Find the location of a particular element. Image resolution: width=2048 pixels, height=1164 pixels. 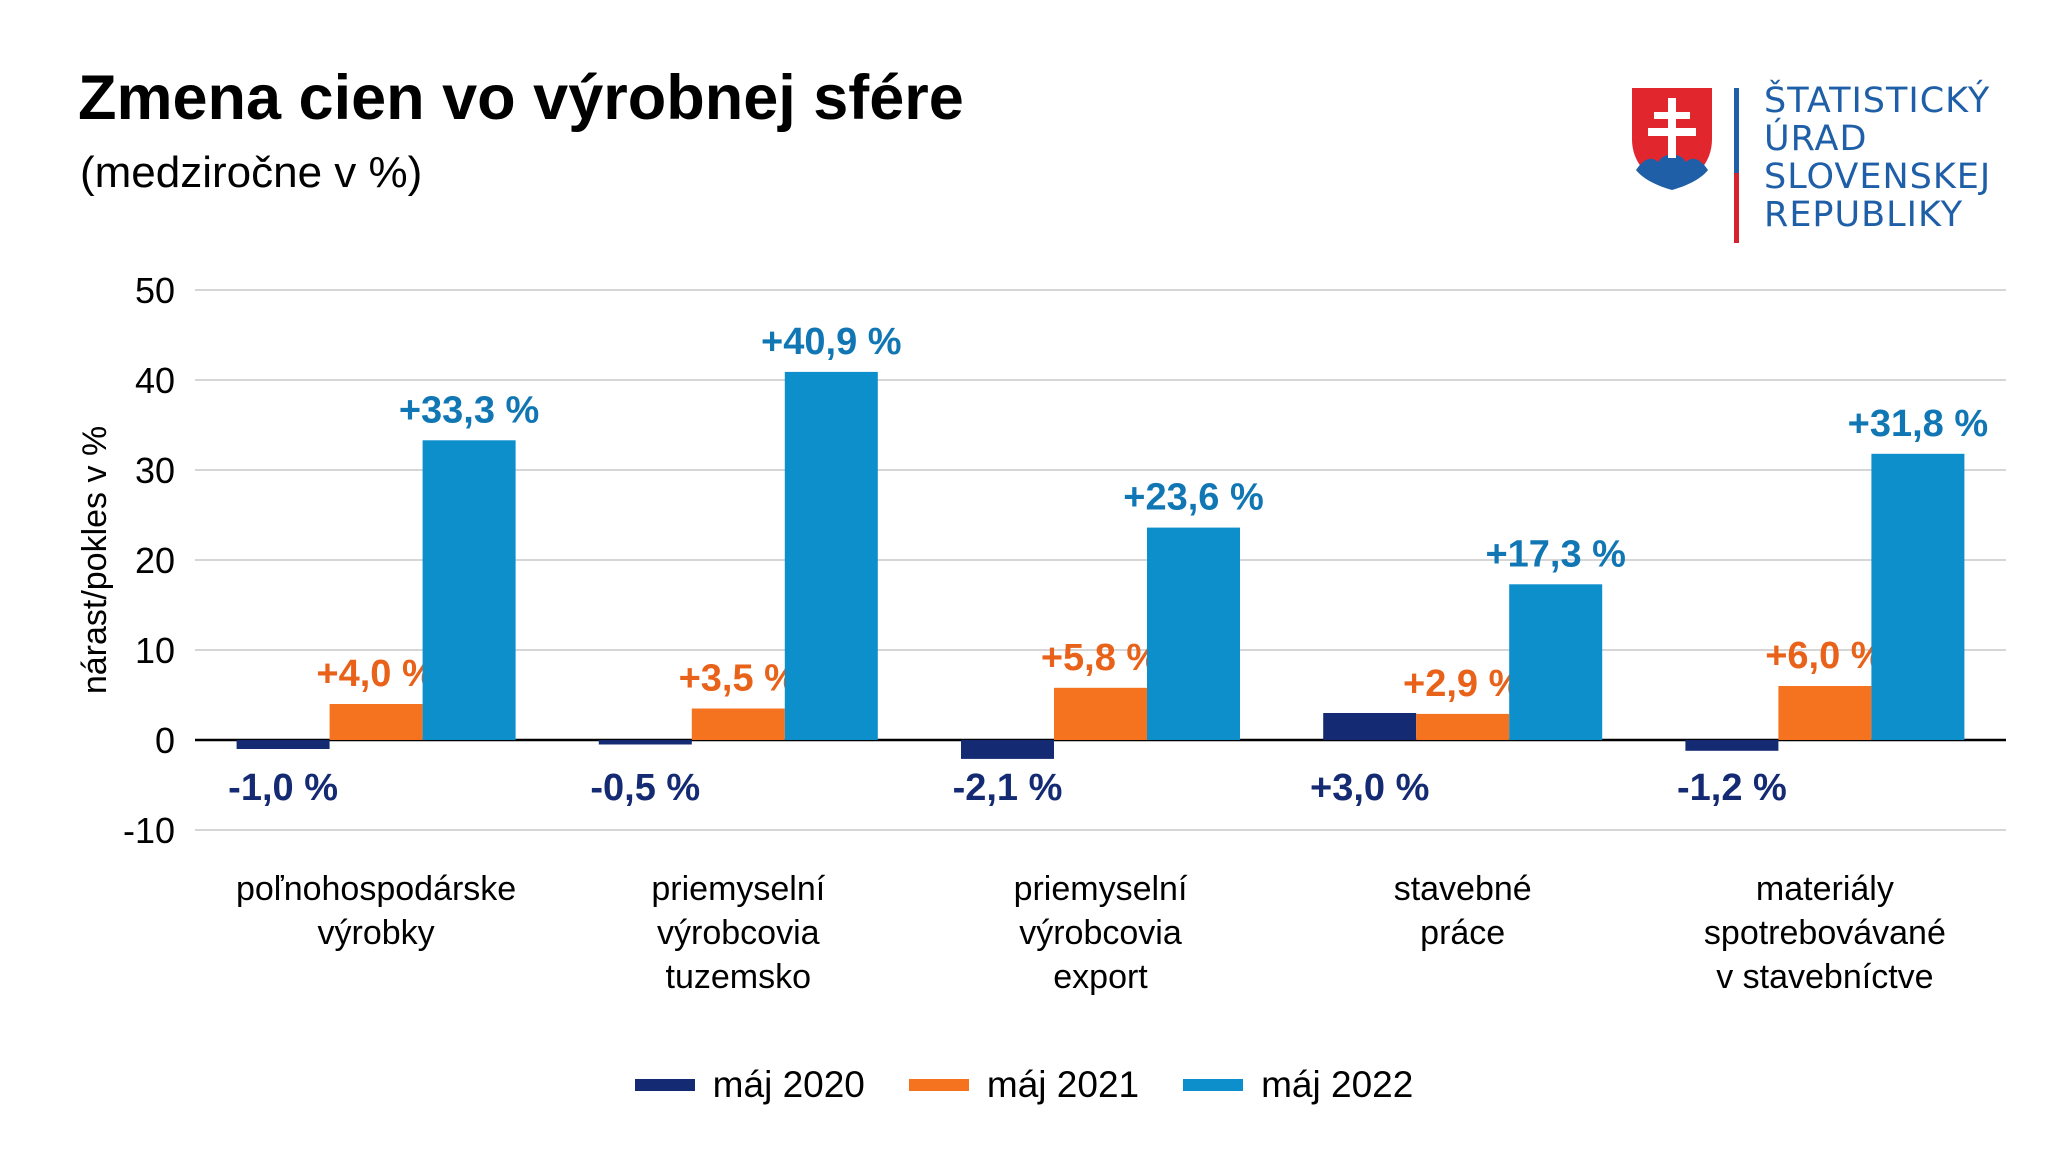

category-label: poľnohospodárske is located at coordinates (376, 889).